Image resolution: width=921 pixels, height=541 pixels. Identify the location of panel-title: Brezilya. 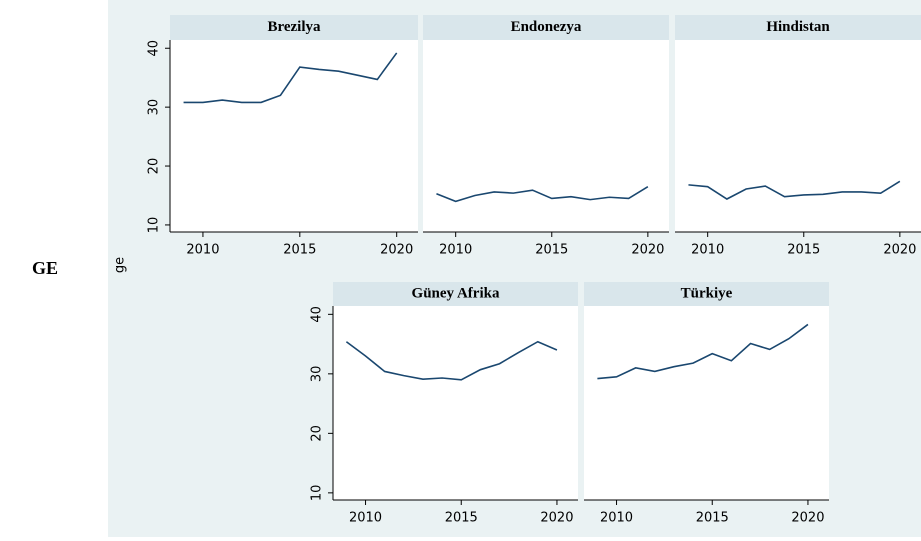
(294, 27).